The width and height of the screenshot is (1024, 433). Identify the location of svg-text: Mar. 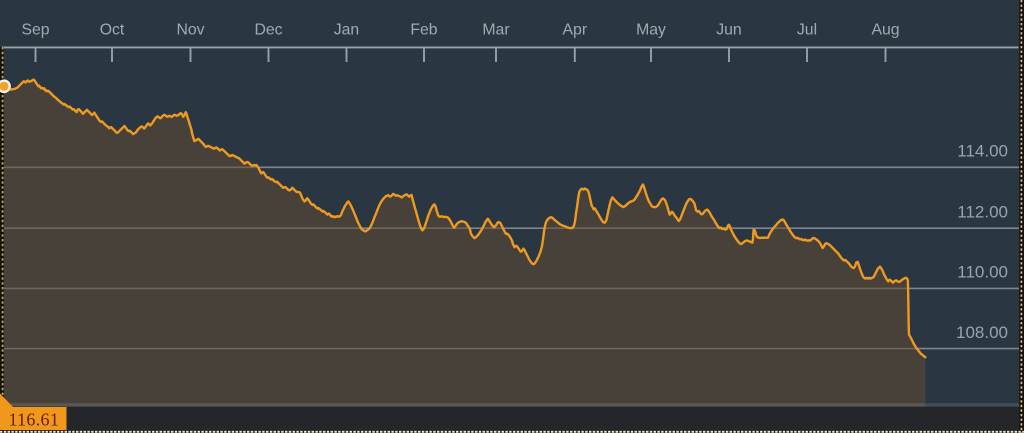
(495, 30).